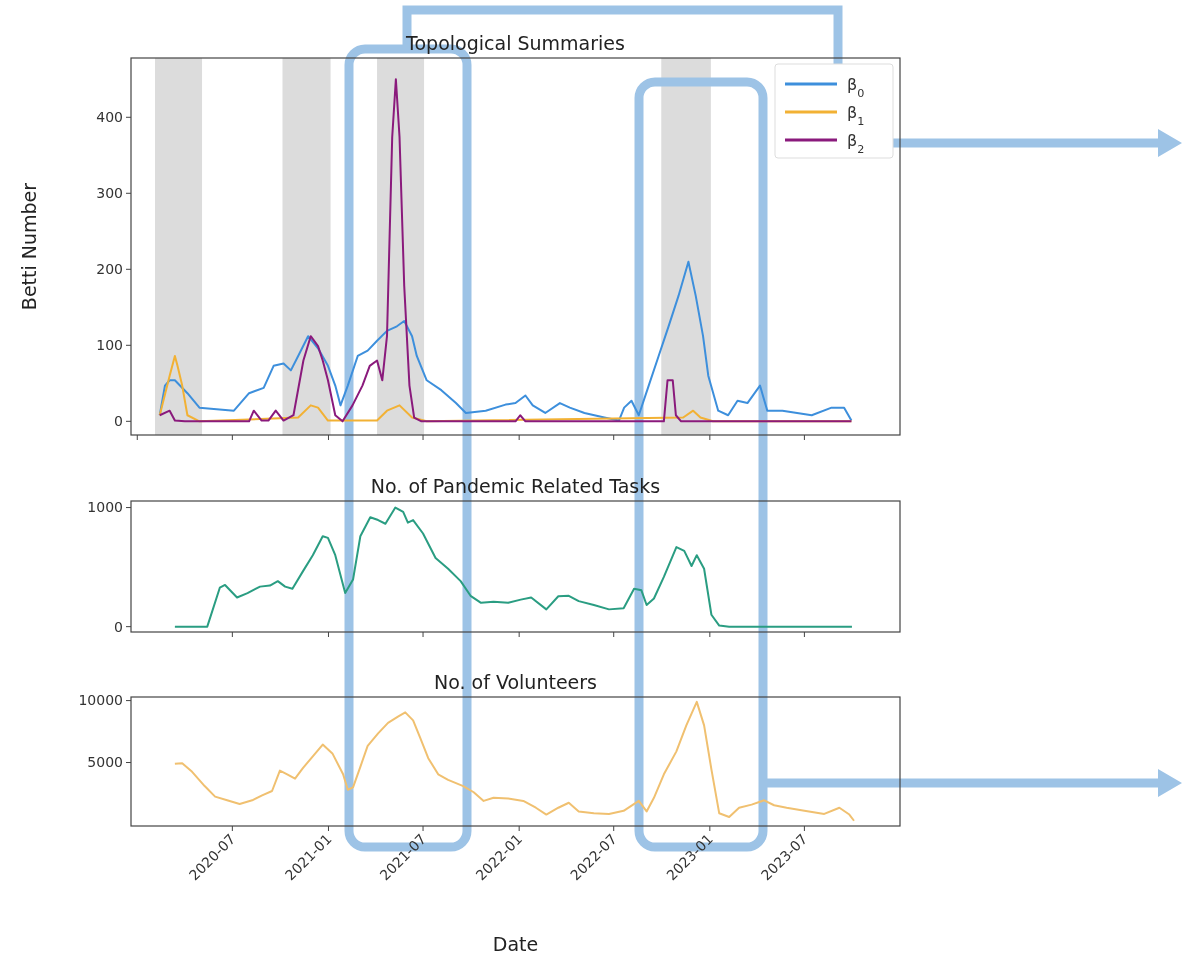 Image resolution: width=1182 pixels, height=967 pixels. I want to click on y-tick-label: 300, so click(109, 193).